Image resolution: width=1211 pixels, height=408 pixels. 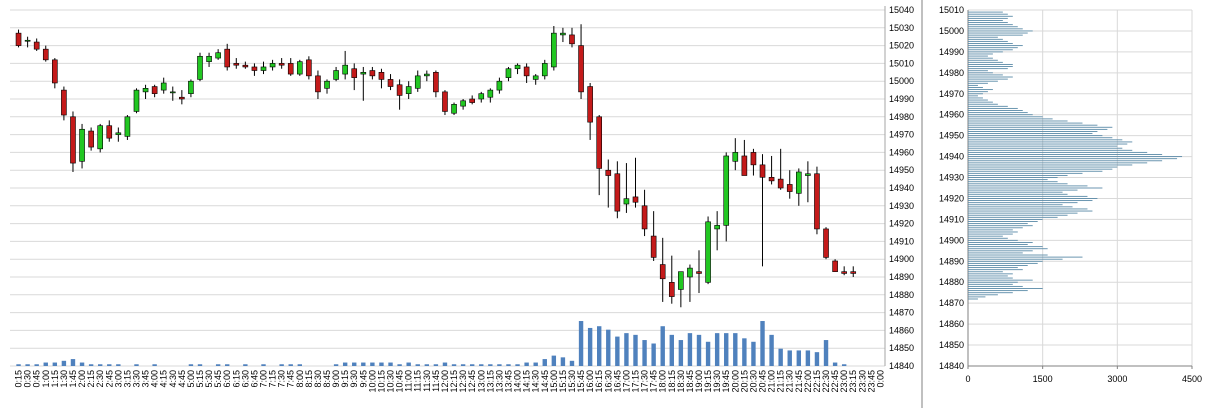 What do you see at coordinates (699, 381) in the screenshot?
I see `x-tick-label: 19:00` at bounding box center [699, 381].